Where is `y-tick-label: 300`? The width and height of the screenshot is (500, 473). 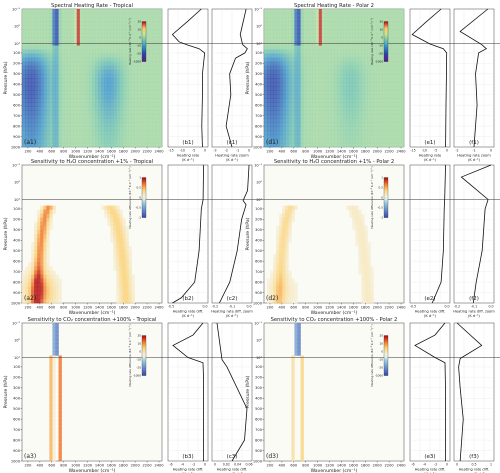 y-tick-label: 300 is located at coordinates (259, 230).